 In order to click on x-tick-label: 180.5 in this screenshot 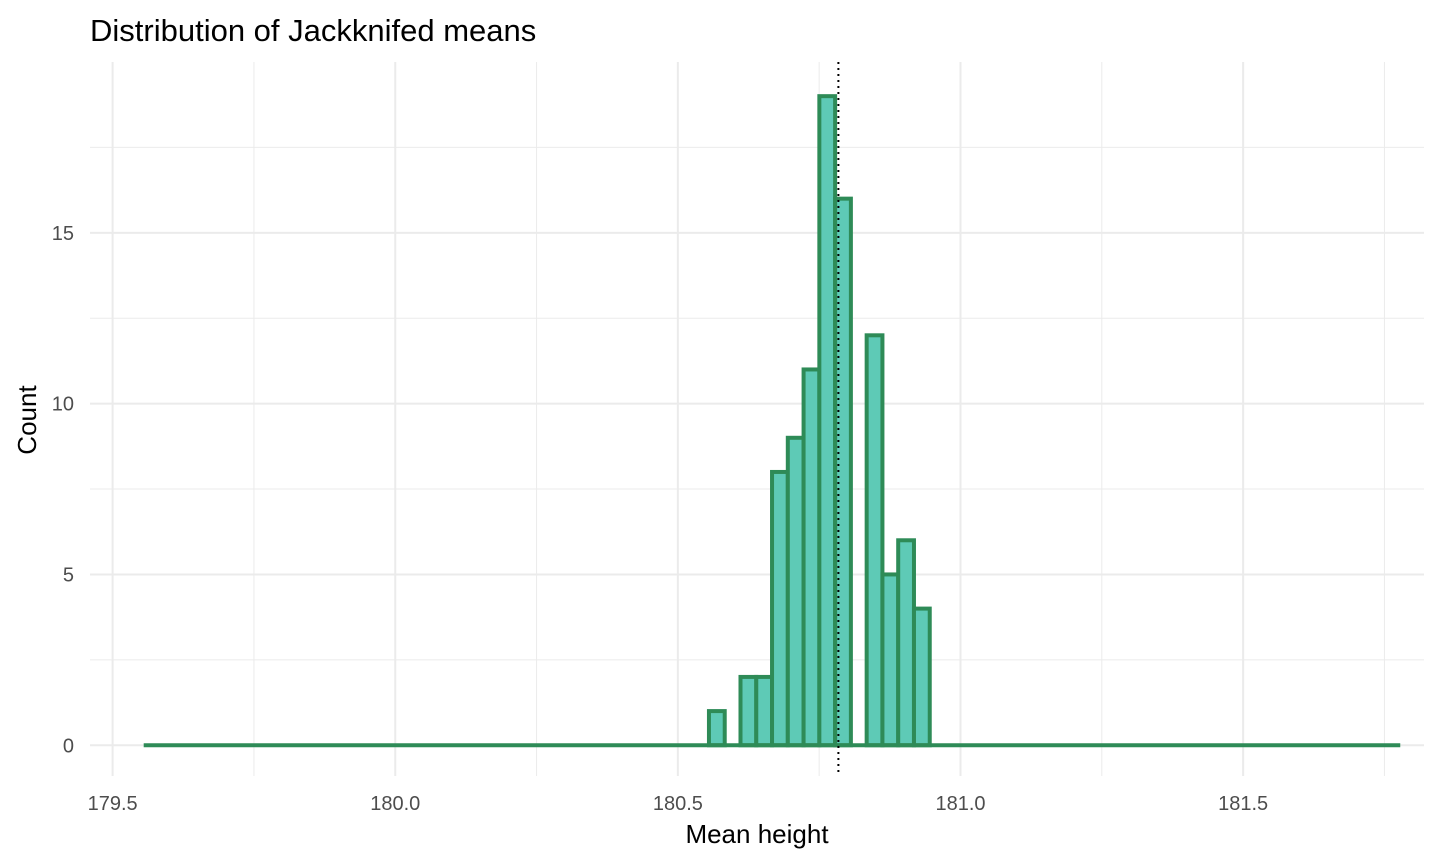, I will do `click(678, 804)`.